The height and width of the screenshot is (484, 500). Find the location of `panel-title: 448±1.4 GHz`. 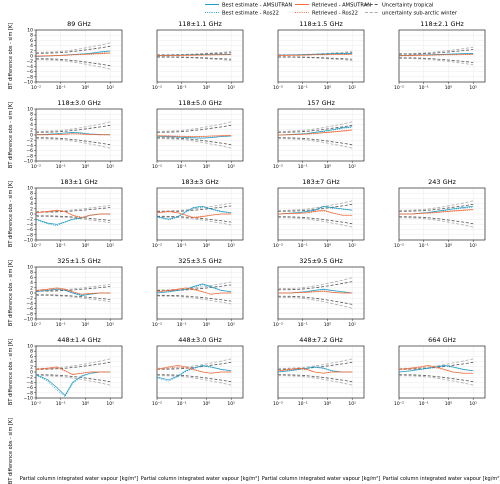

panel-title: 448±1.4 GHz is located at coordinates (79, 340).